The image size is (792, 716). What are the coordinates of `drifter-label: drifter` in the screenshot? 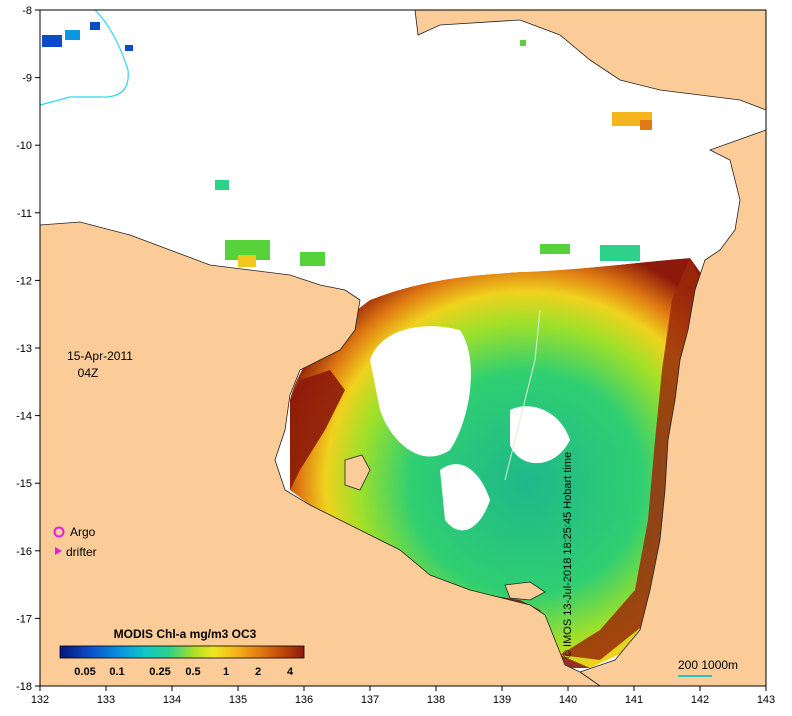 It's located at (81, 552).